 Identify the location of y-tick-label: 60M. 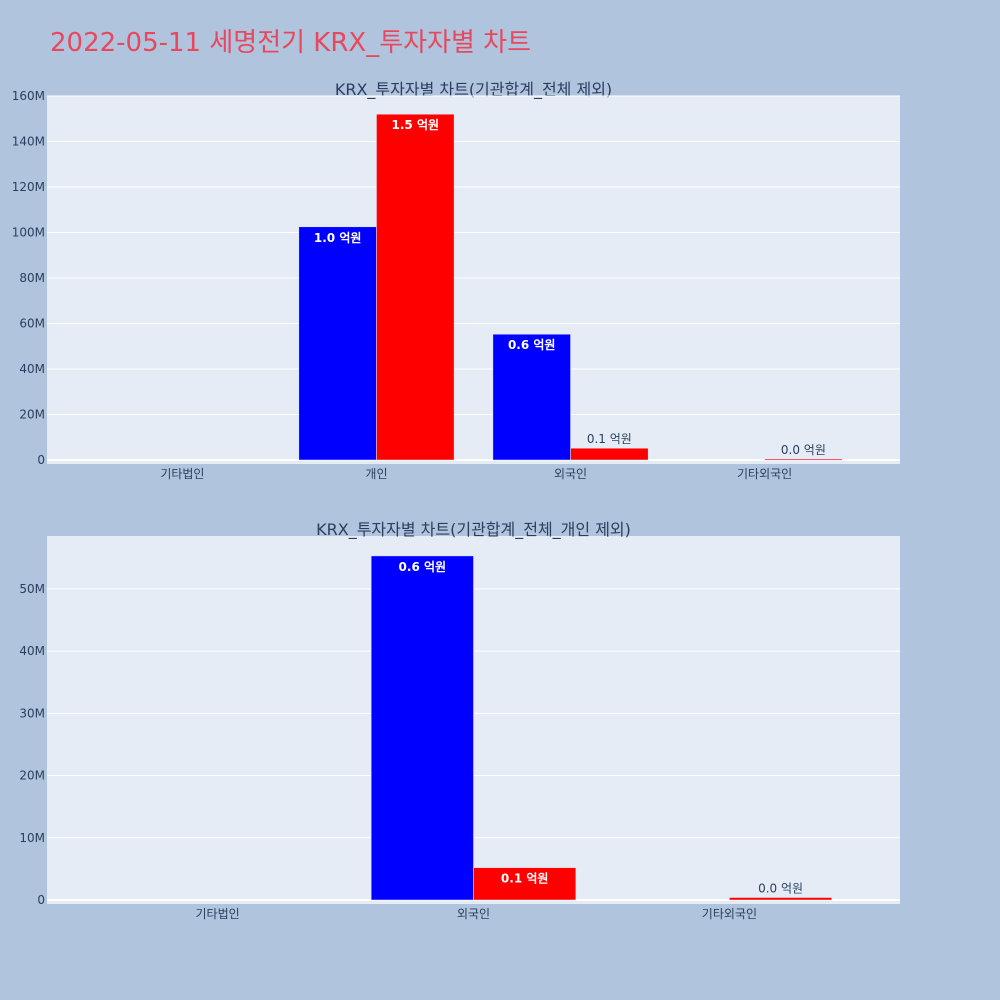
(32, 324).